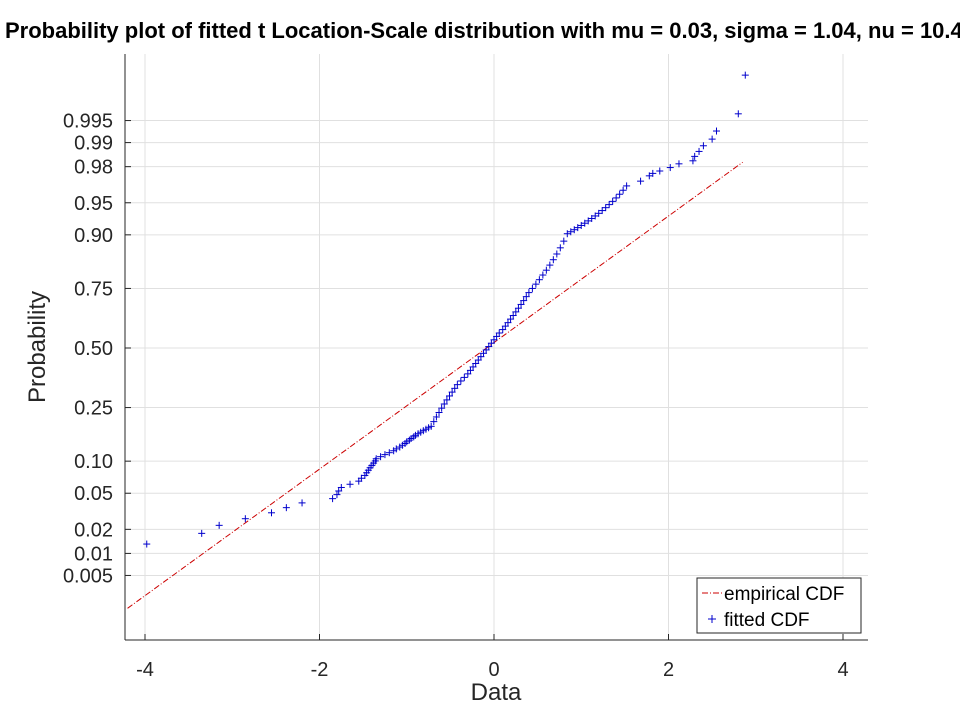  Describe the element at coordinates (93, 409) in the screenshot. I see `y-tick-label: 0.25` at that location.